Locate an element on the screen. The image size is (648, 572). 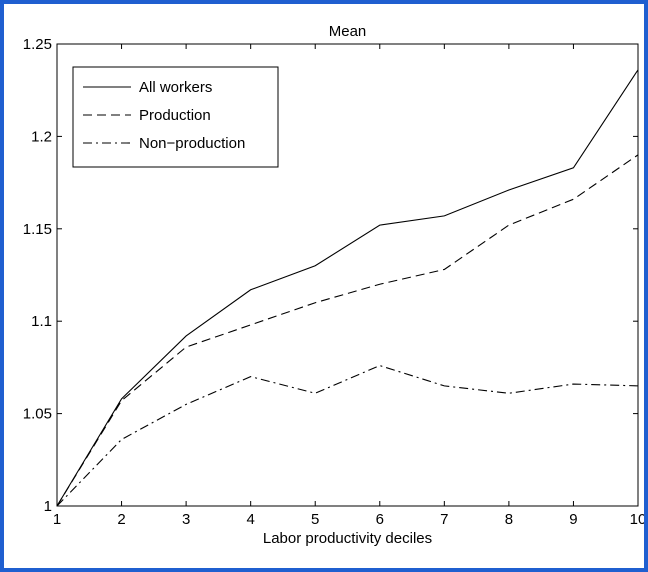
chart-title: Mean is located at coordinates (348, 31).